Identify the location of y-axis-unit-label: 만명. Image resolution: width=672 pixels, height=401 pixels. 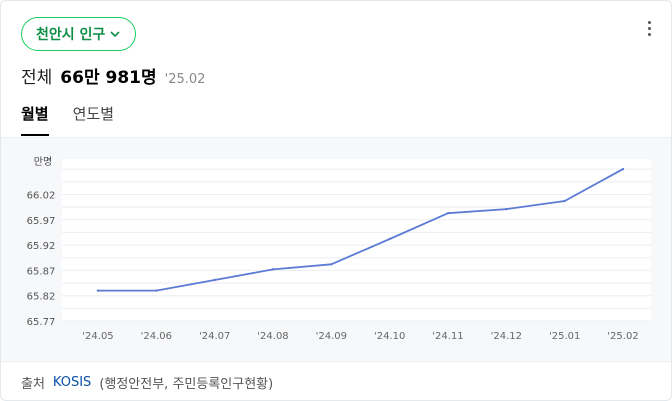
(43, 162).